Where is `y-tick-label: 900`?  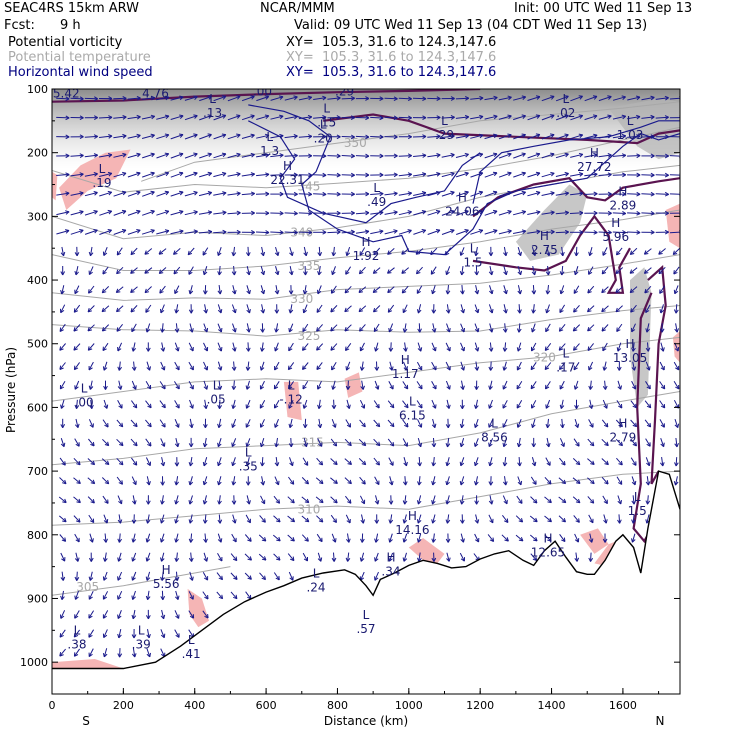 y-tick-label: 900 is located at coordinates (37, 598).